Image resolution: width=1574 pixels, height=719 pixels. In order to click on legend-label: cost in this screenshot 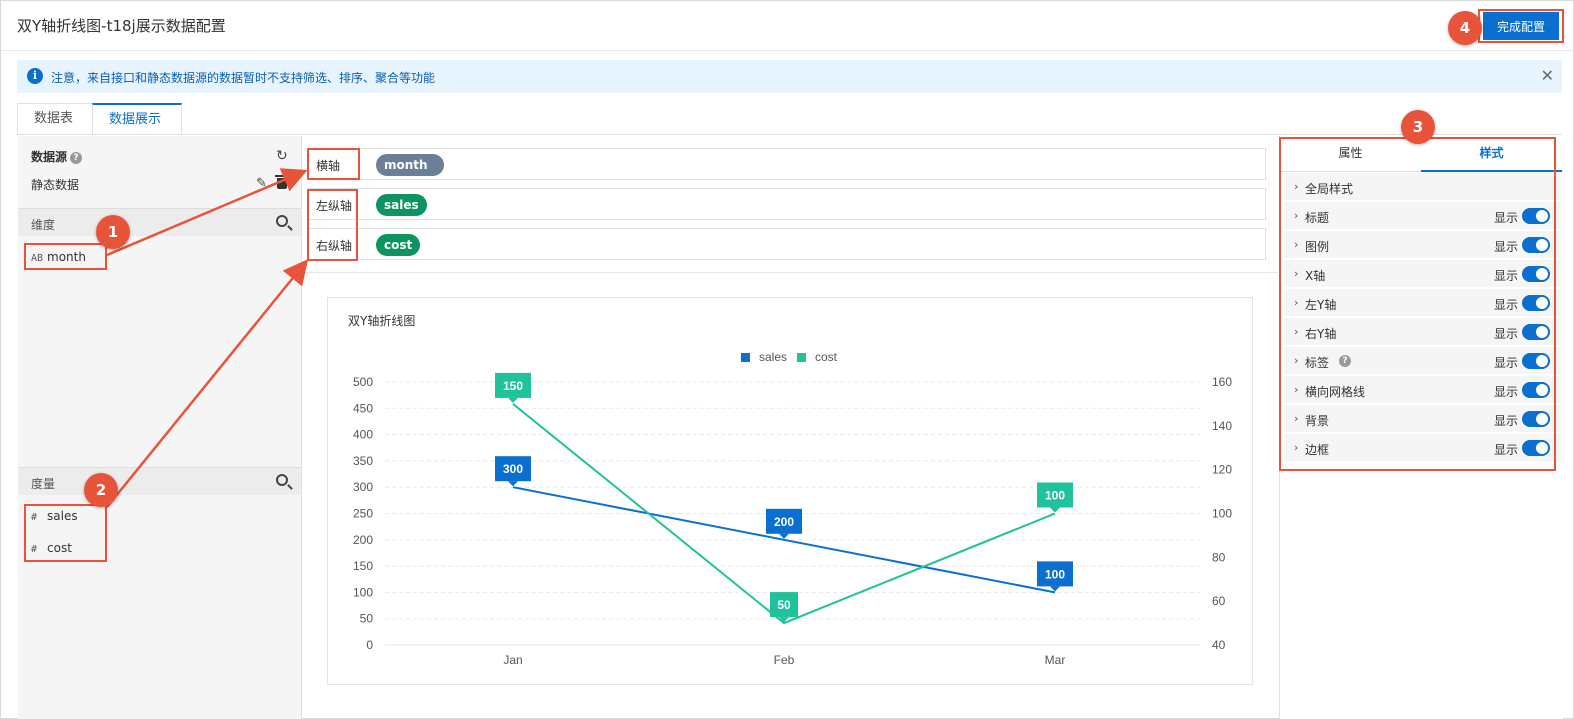, I will do `click(826, 357)`.